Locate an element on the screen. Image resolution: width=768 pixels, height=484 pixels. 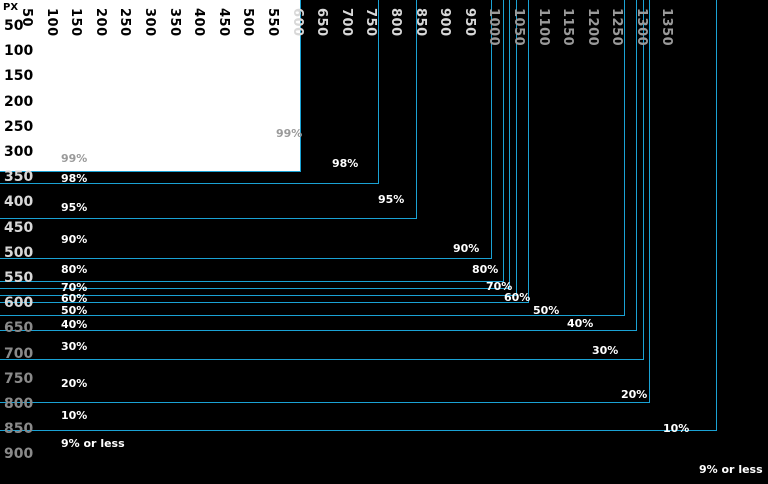
y-tick: 150 is located at coordinates (19, 76).